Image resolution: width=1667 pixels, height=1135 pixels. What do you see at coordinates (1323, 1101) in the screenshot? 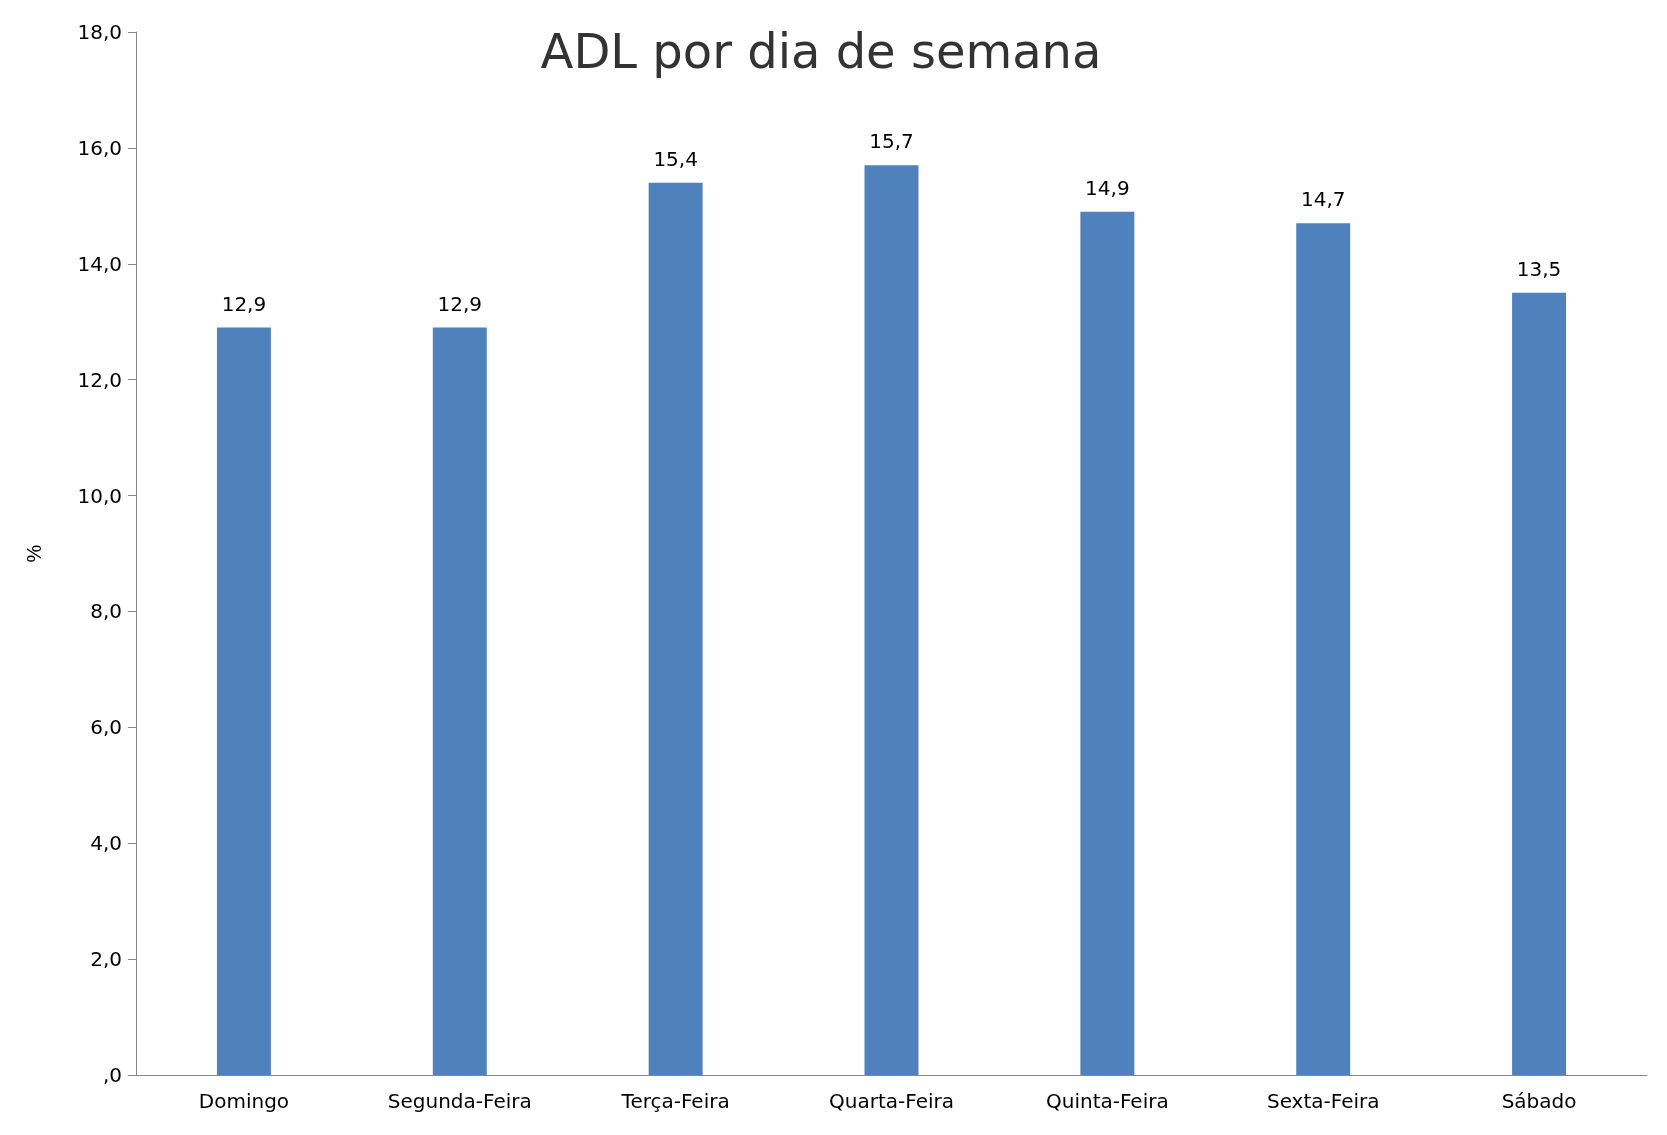
I see `x-tick-label: Sexta-Feira` at bounding box center [1323, 1101].